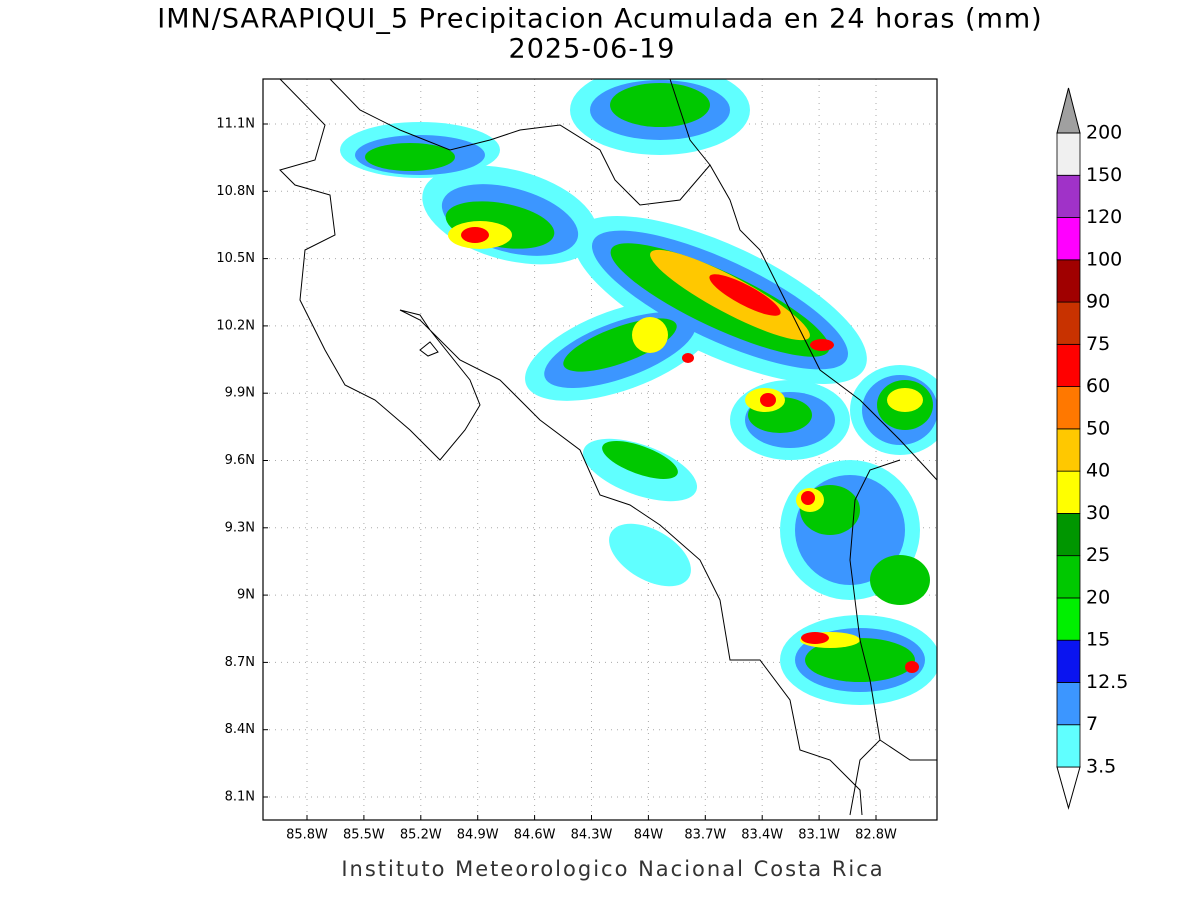 The height and width of the screenshot is (900, 1200). Describe the element at coordinates (235, 191) in the screenshot. I see `lat-tick-label: 10.8N` at that location.